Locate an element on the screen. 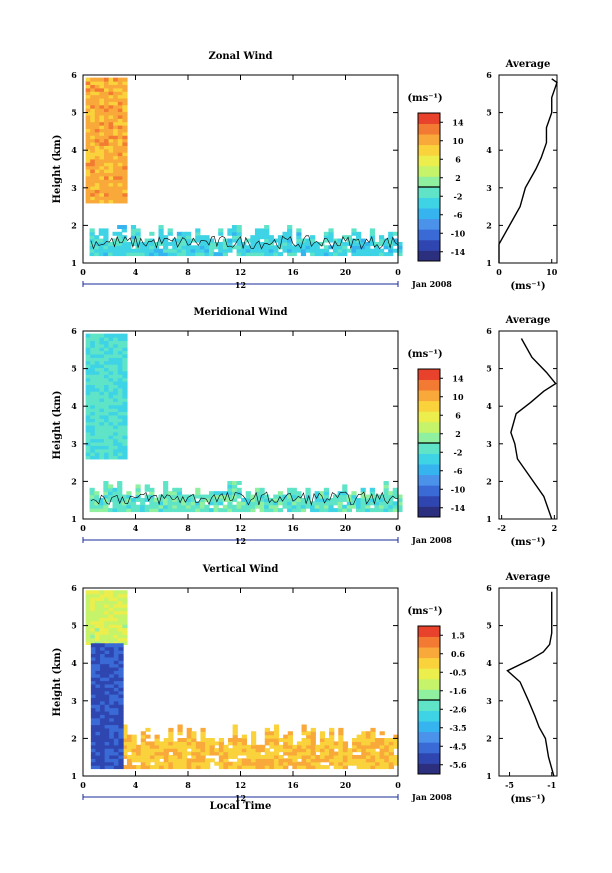 The image size is (612, 873). colorbar-tick-label: -6 is located at coordinates (458, 471).